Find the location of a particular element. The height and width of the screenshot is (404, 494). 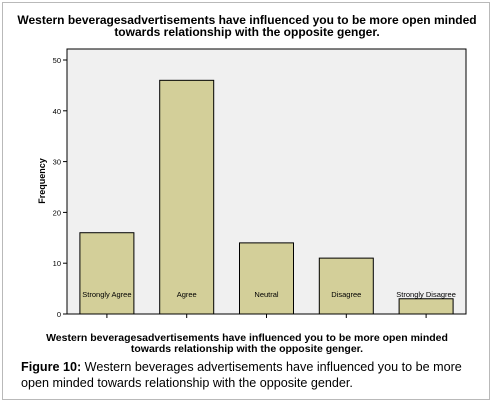

y-tick-label: 10 is located at coordinates (57, 263).